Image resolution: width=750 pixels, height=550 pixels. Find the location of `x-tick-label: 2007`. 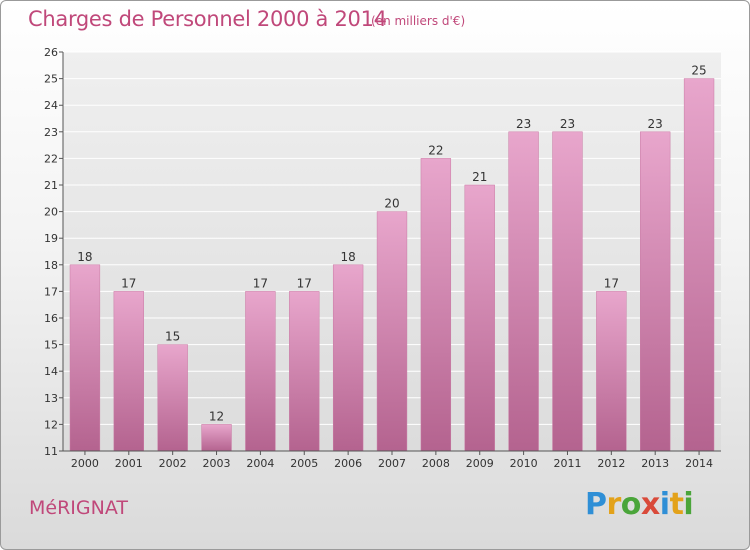

x-tick-label: 2007 is located at coordinates (392, 463).